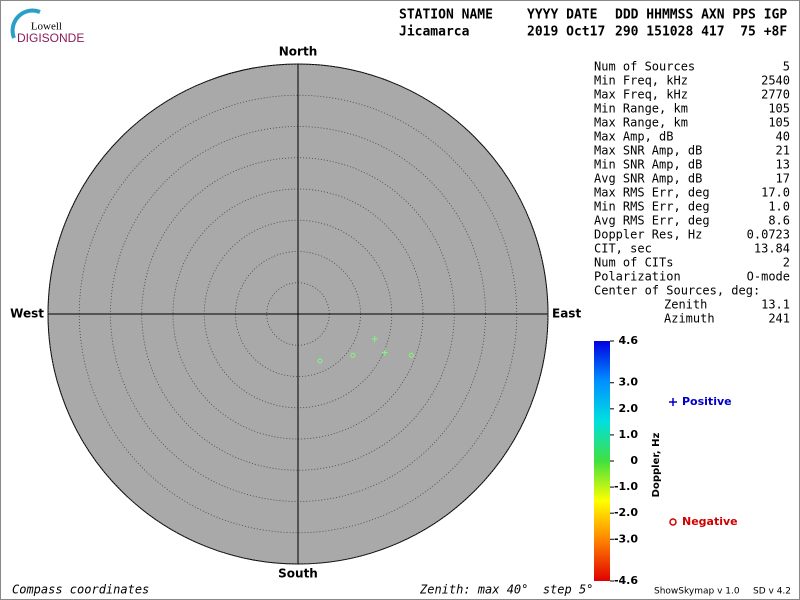  Describe the element at coordinates (562, 15) in the screenshot. I see `header-column: YYYY DATE` at that location.